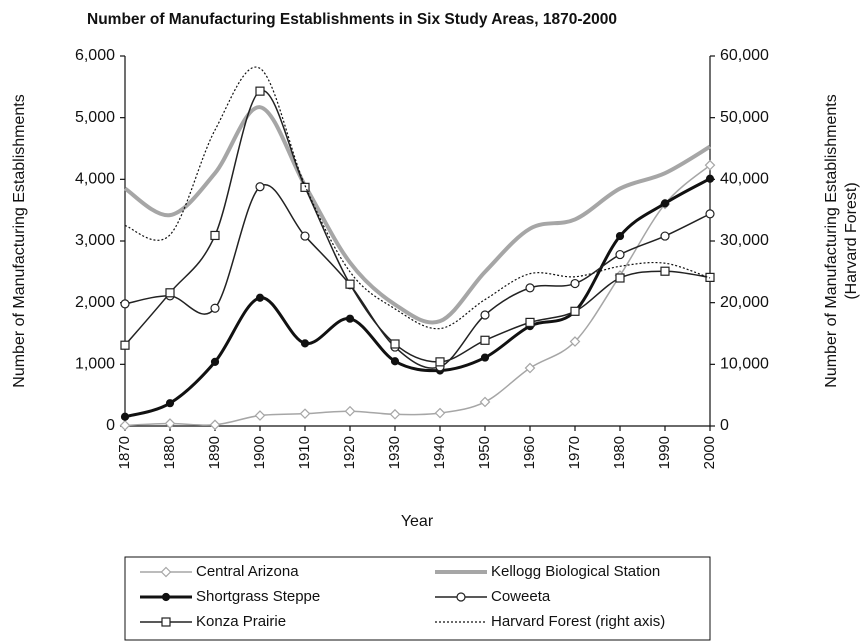  Describe the element at coordinates (578, 621) in the screenshot. I see `legend-label: Harvard Forest (right axis)` at that location.